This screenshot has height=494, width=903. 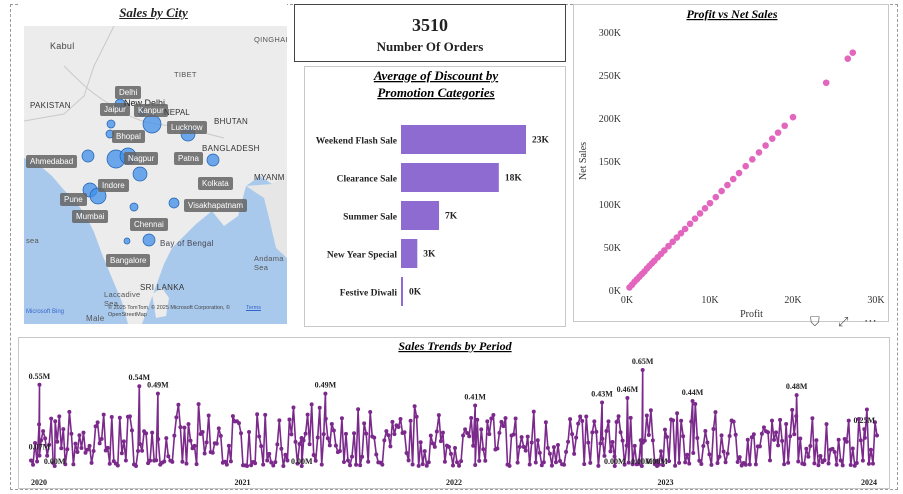 What do you see at coordinates (128, 260) in the screenshot?
I see `city-label-bangalore: Bangalore` at bounding box center [128, 260].